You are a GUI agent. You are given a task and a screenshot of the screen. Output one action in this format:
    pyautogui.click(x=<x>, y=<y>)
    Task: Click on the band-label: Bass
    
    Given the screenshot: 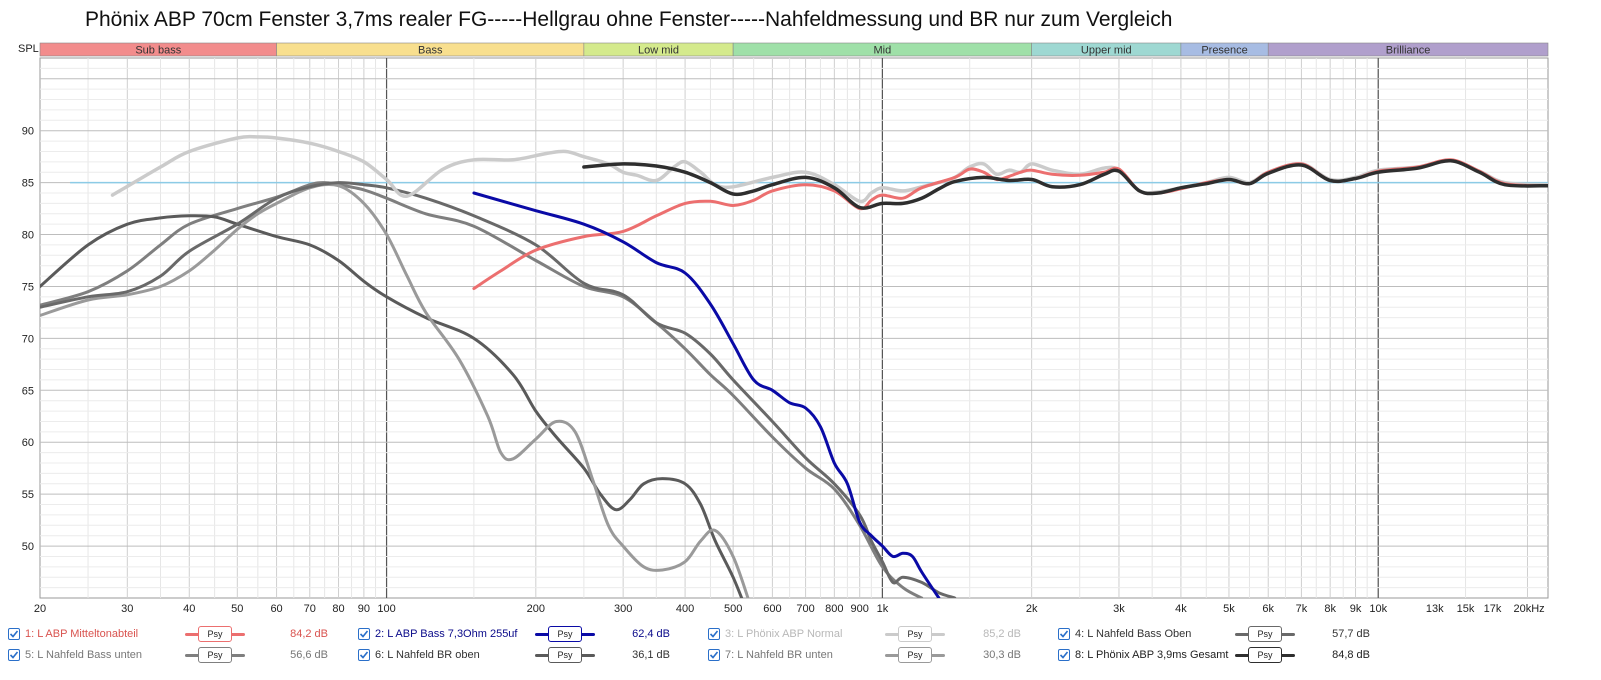 What is the action you would take?
    pyautogui.click(x=430, y=51)
    